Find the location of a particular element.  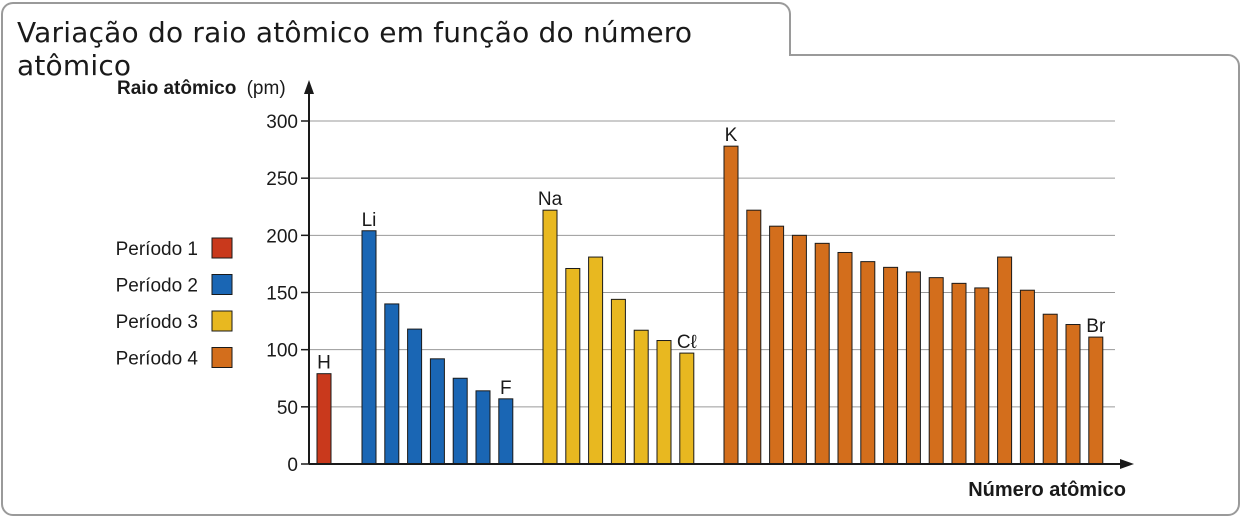

bar-label: F is located at coordinates (506, 388).